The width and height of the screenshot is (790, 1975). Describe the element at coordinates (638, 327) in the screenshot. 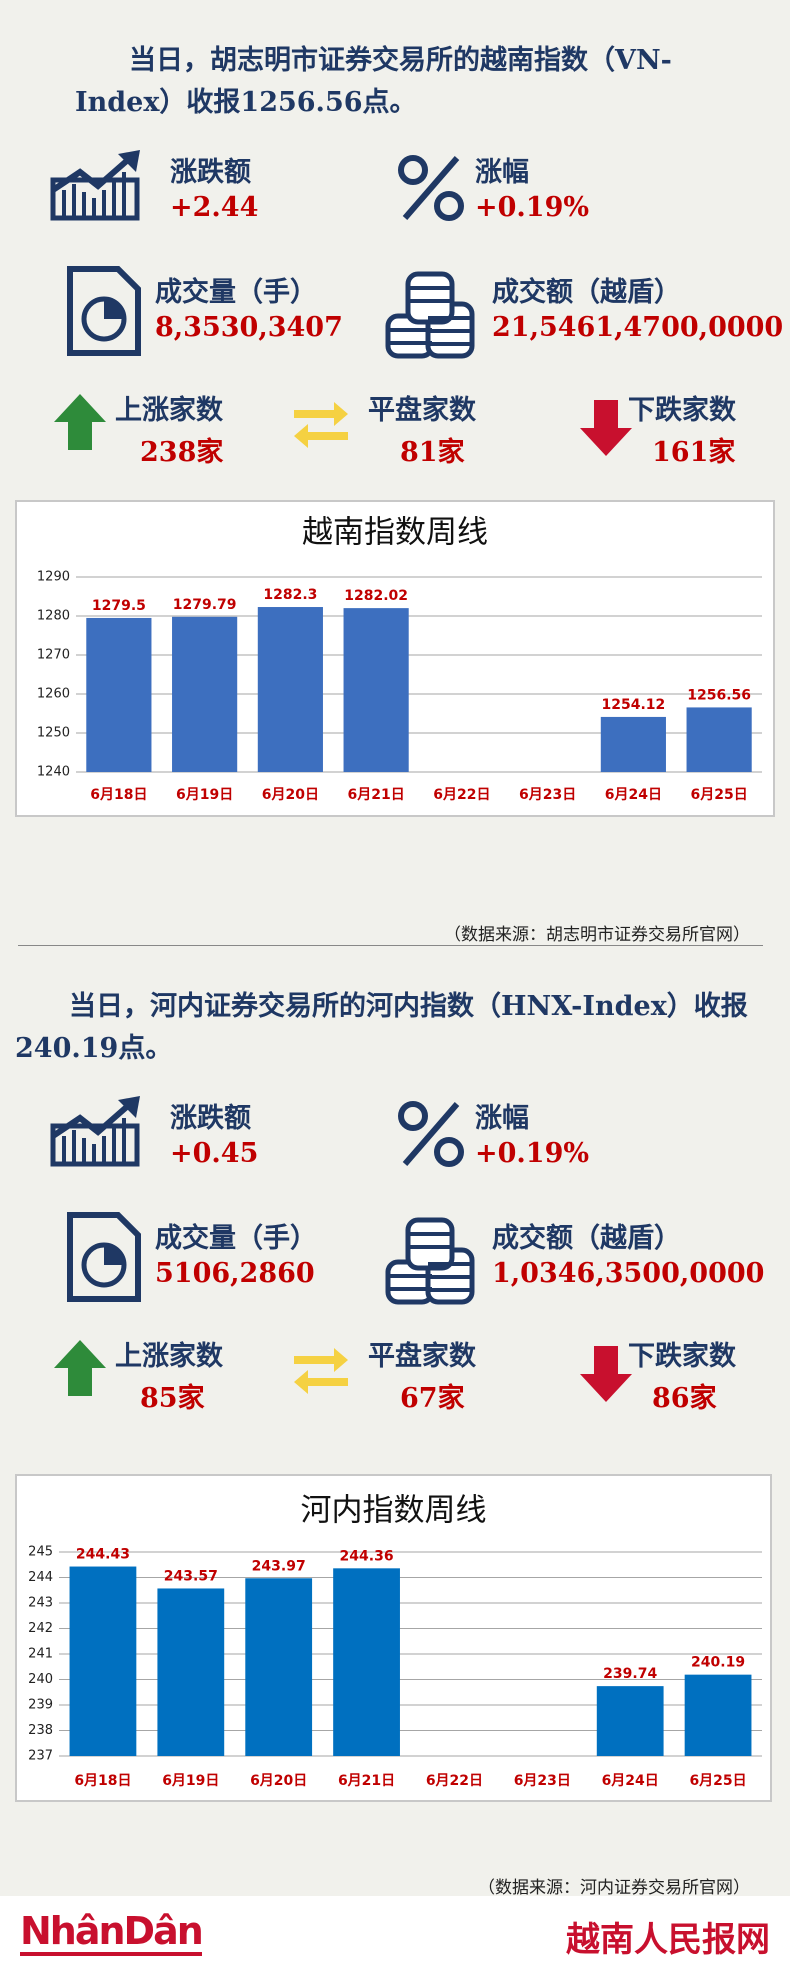

I see `stat-value: 21,5461,4700,0000` at that location.